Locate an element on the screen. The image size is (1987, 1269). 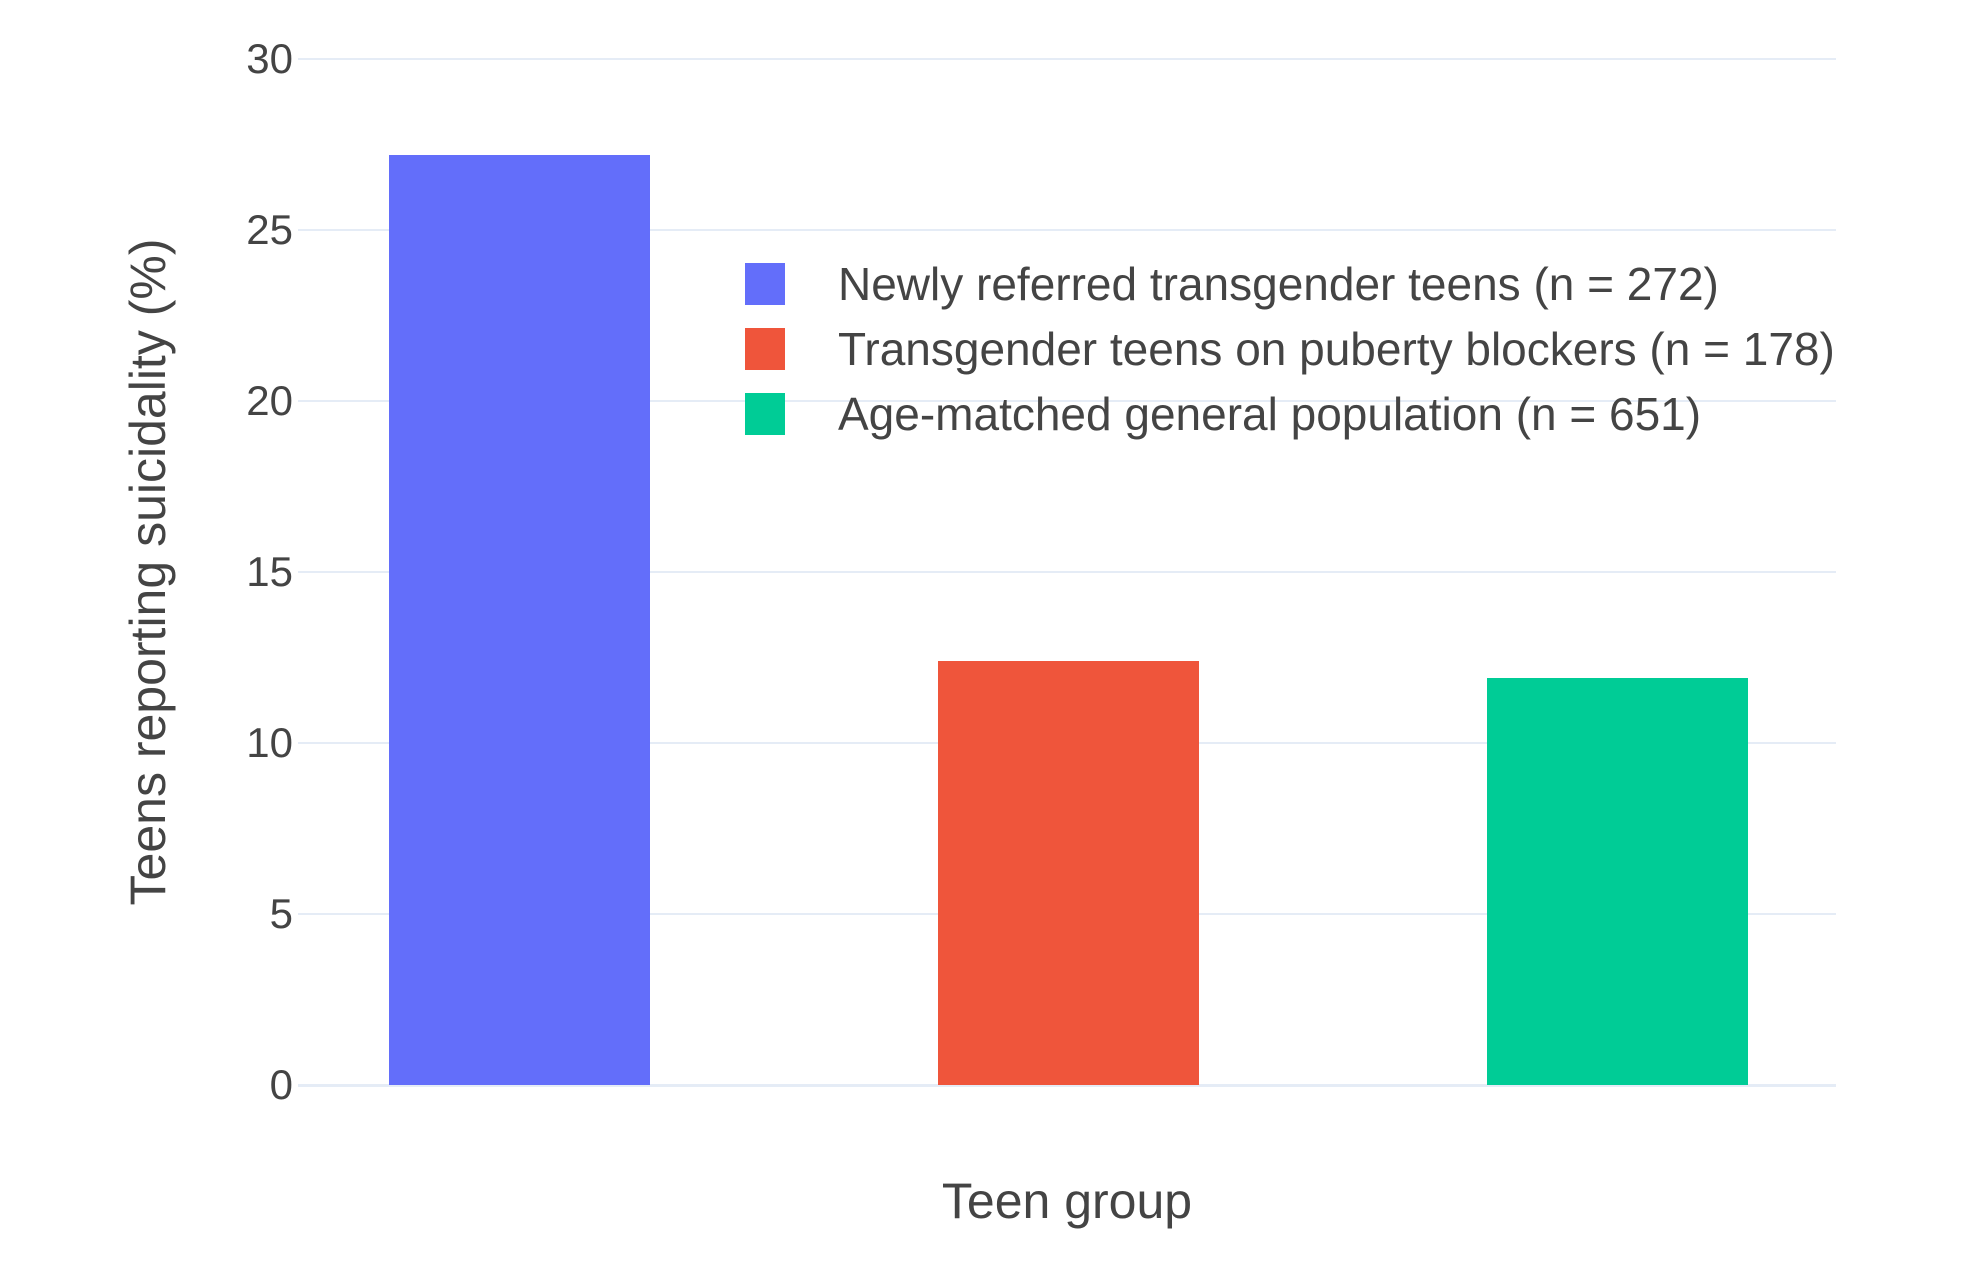
legend-item-3: Age-matched general population (n = 651) is located at coordinates (1290, 414).